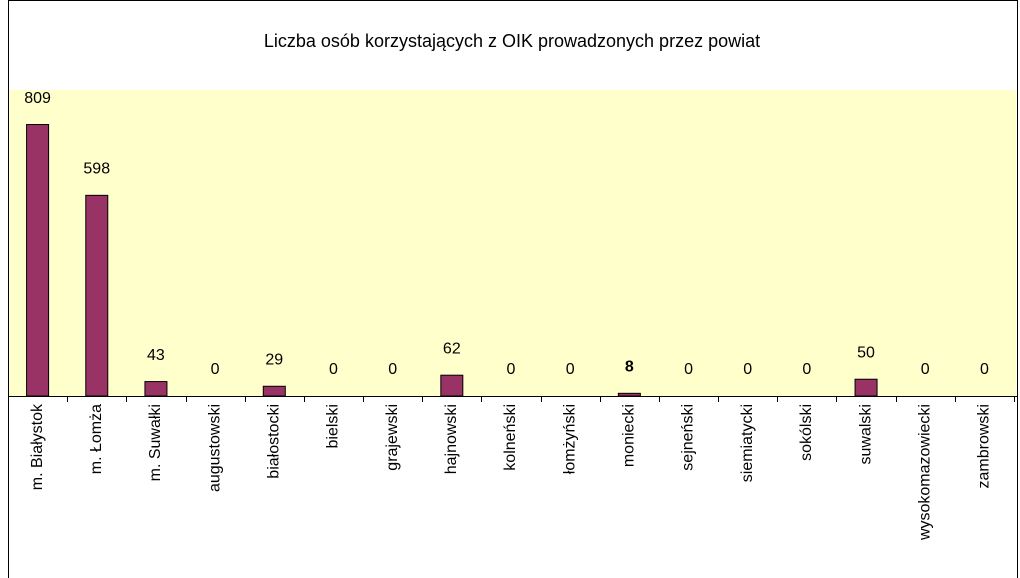 This screenshot has height=578, width=1020. I want to click on data-label: 62, so click(452, 348).